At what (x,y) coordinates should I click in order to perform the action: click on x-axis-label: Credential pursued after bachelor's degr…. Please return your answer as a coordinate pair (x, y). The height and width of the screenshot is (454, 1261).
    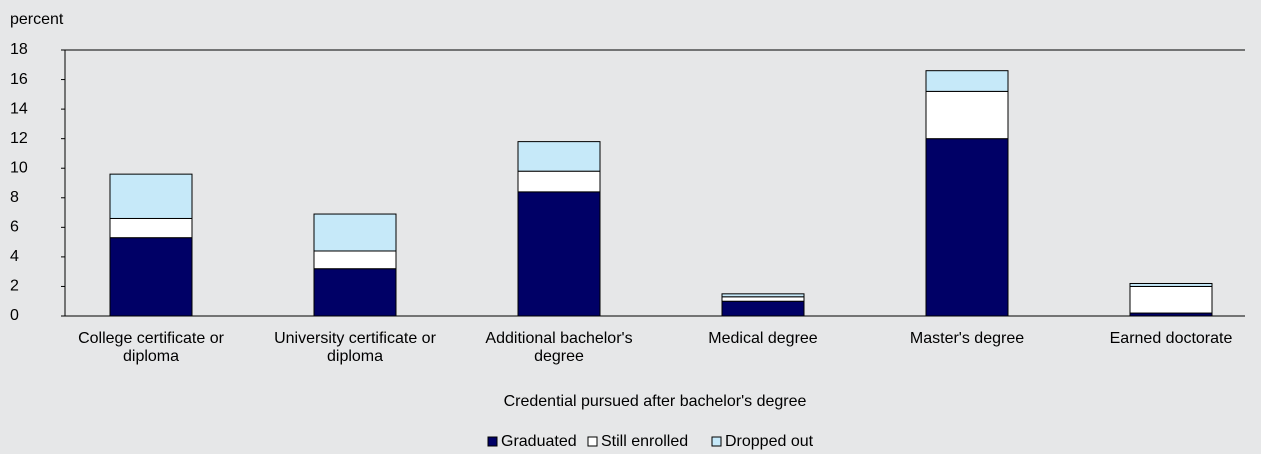
    Looking at the image, I should click on (655, 401).